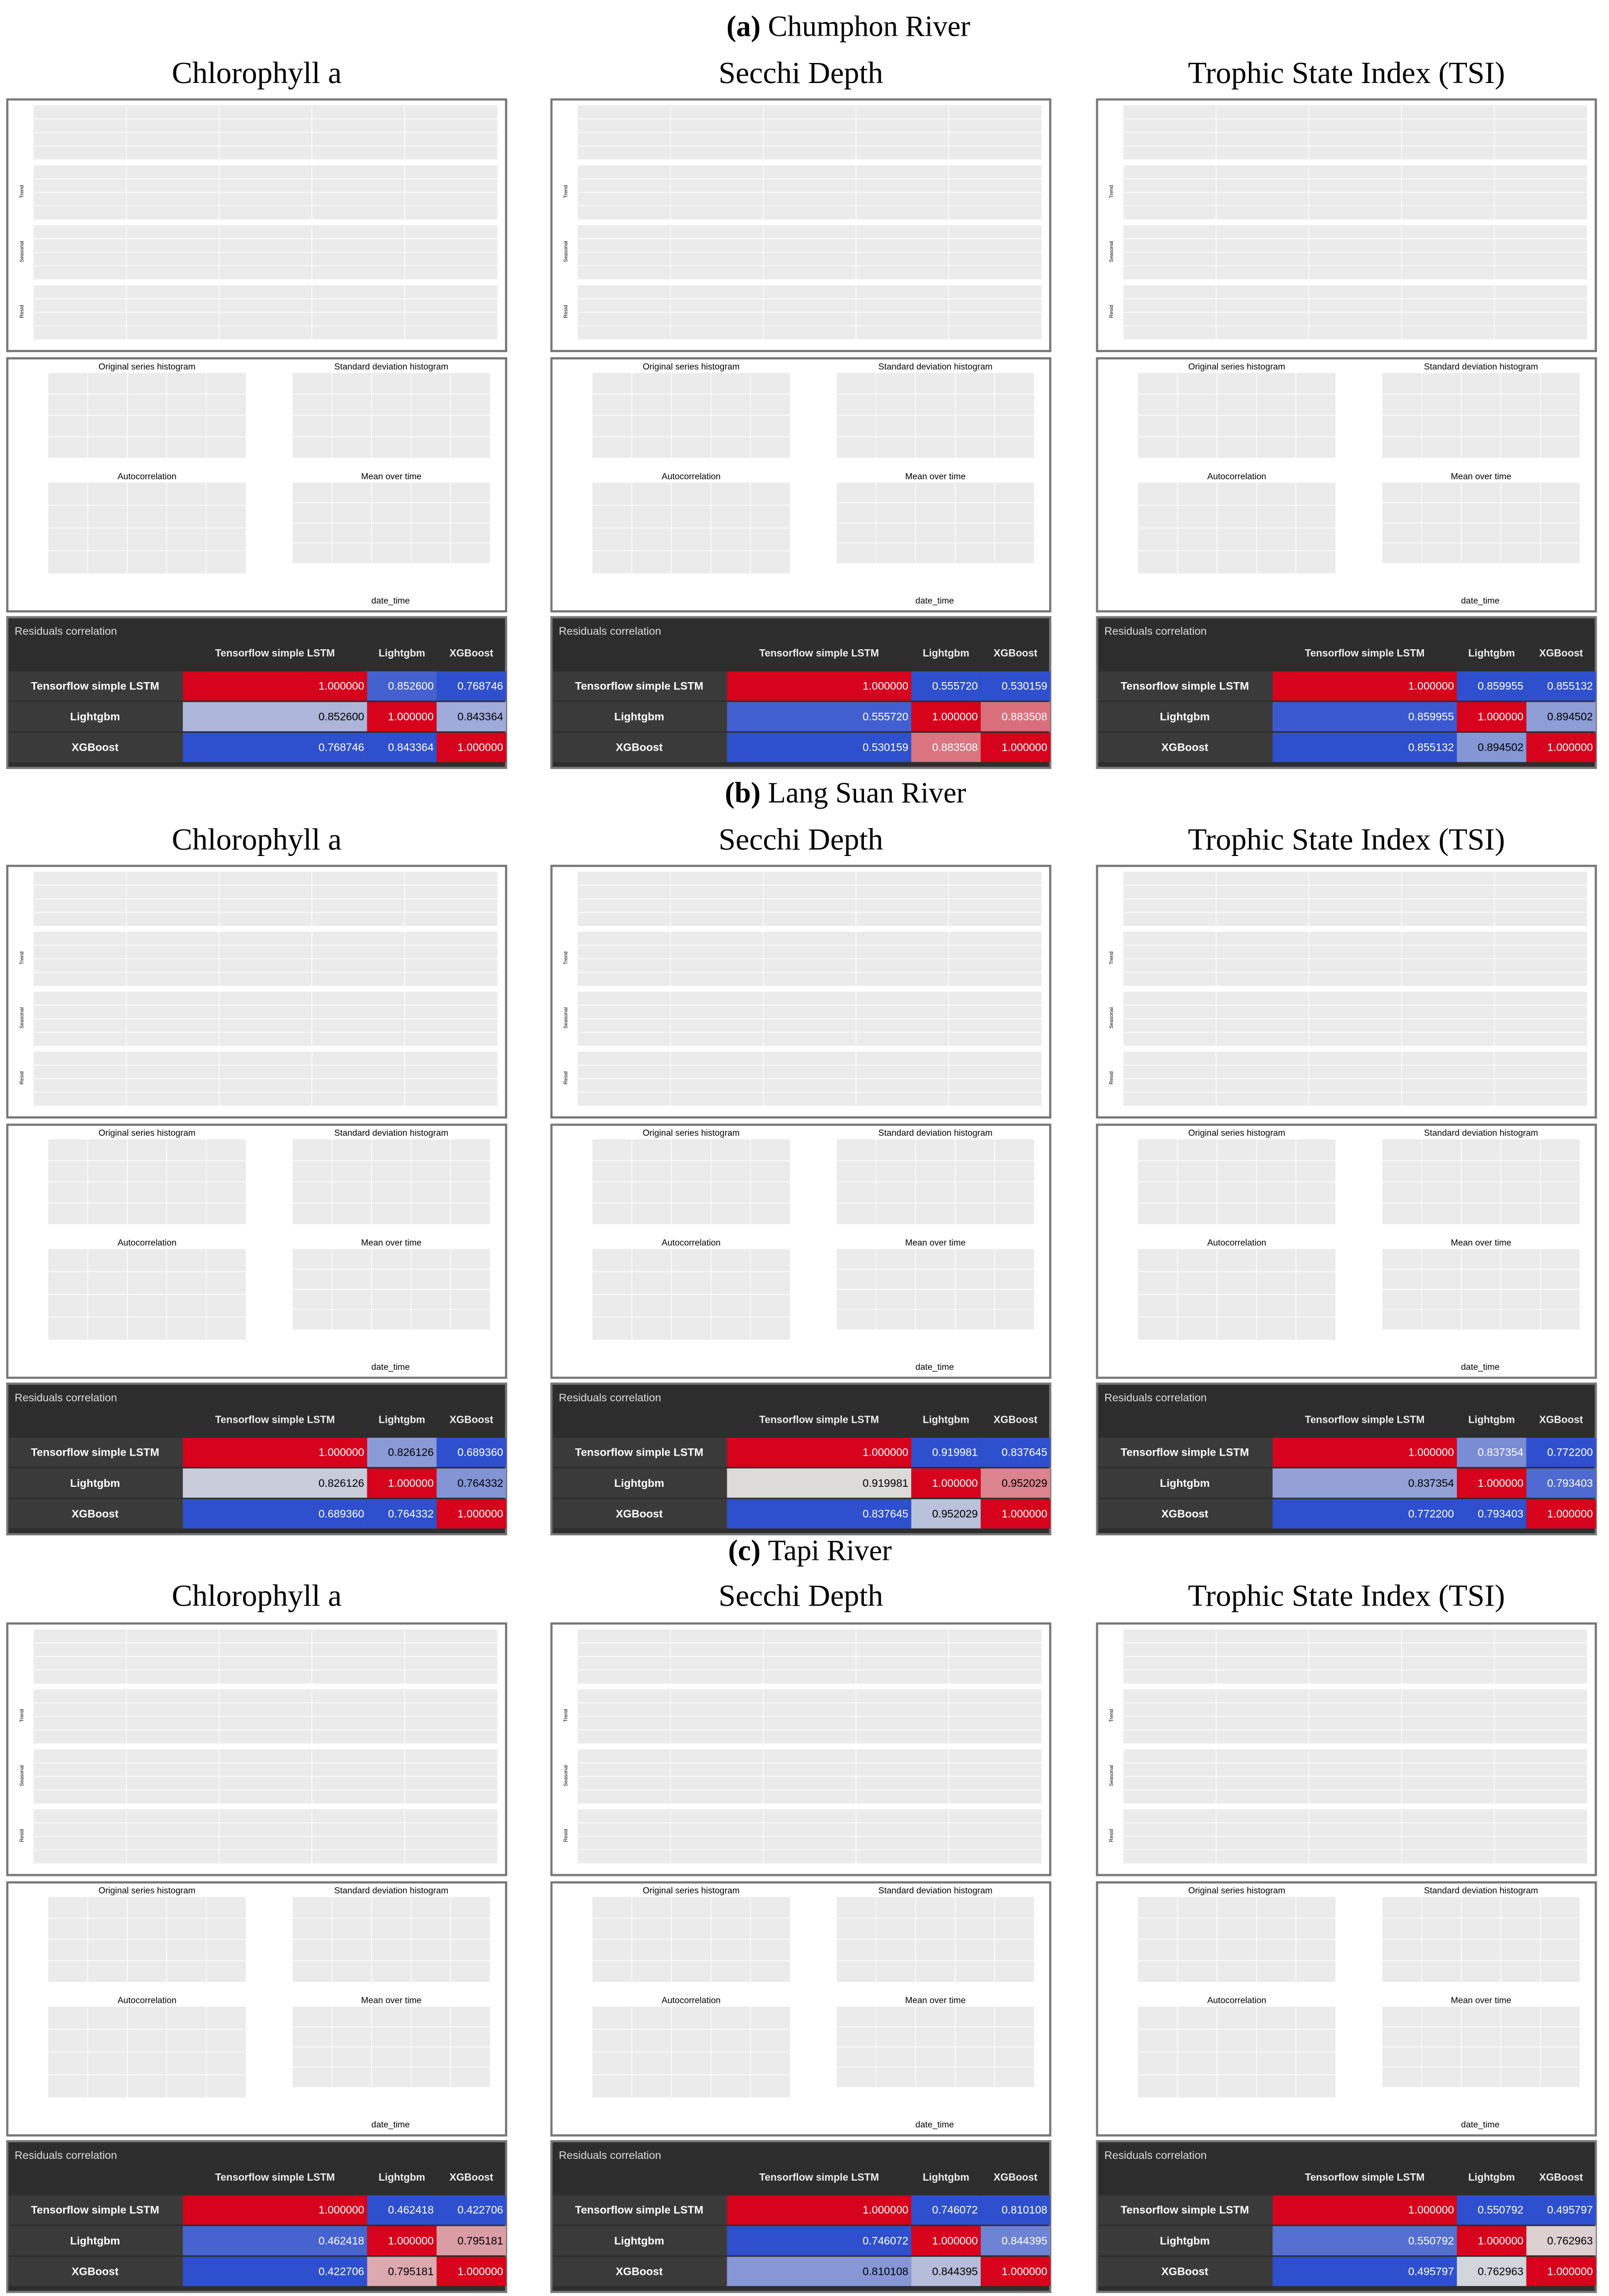 The width and height of the screenshot is (1609, 2296). Describe the element at coordinates (411, 2210) in the screenshot. I see `correlation-value: 0.462418` at that location.